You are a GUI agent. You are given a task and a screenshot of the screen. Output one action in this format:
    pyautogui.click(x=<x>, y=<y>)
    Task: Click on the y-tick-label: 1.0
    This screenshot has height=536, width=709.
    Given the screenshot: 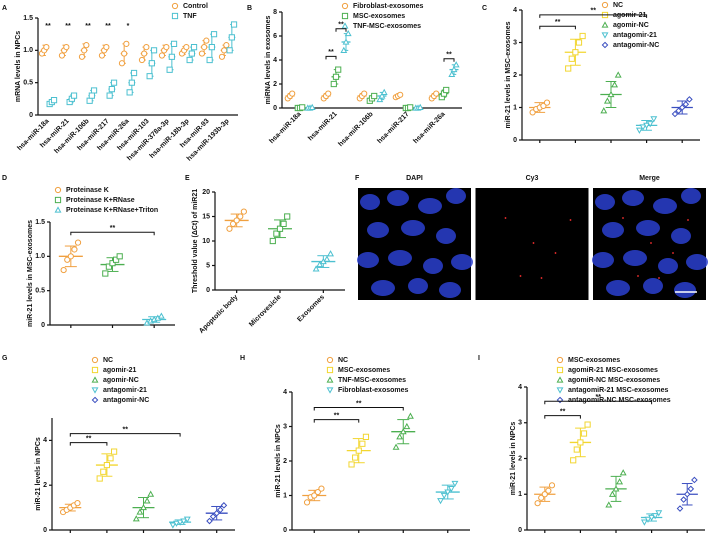 What is the action you would take?
    pyautogui.click(x=40, y=256)
    